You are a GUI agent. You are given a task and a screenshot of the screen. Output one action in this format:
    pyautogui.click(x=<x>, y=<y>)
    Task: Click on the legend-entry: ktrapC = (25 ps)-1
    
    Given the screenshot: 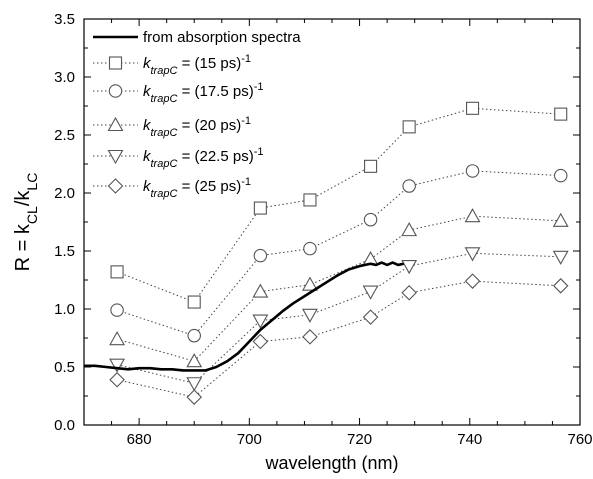 What is the action you would take?
    pyautogui.click(x=172, y=188)
    